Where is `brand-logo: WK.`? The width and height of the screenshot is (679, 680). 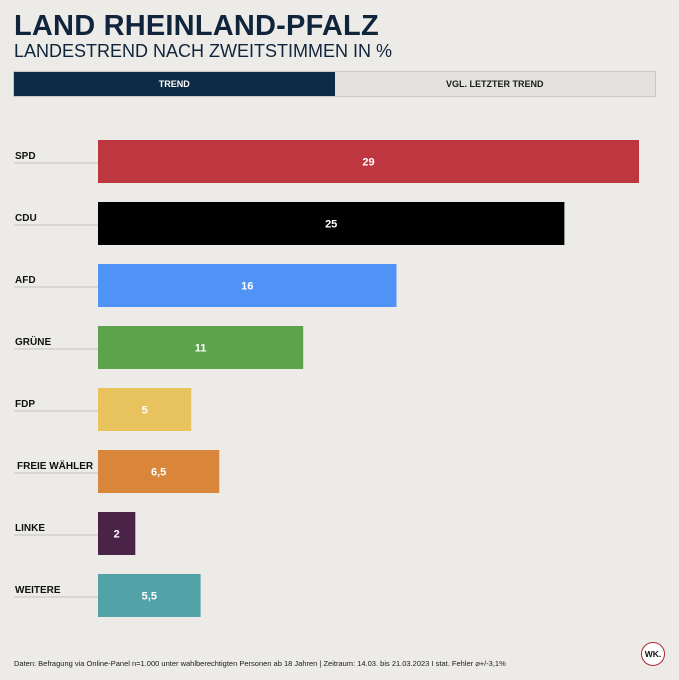 brand-logo: WK. is located at coordinates (653, 654).